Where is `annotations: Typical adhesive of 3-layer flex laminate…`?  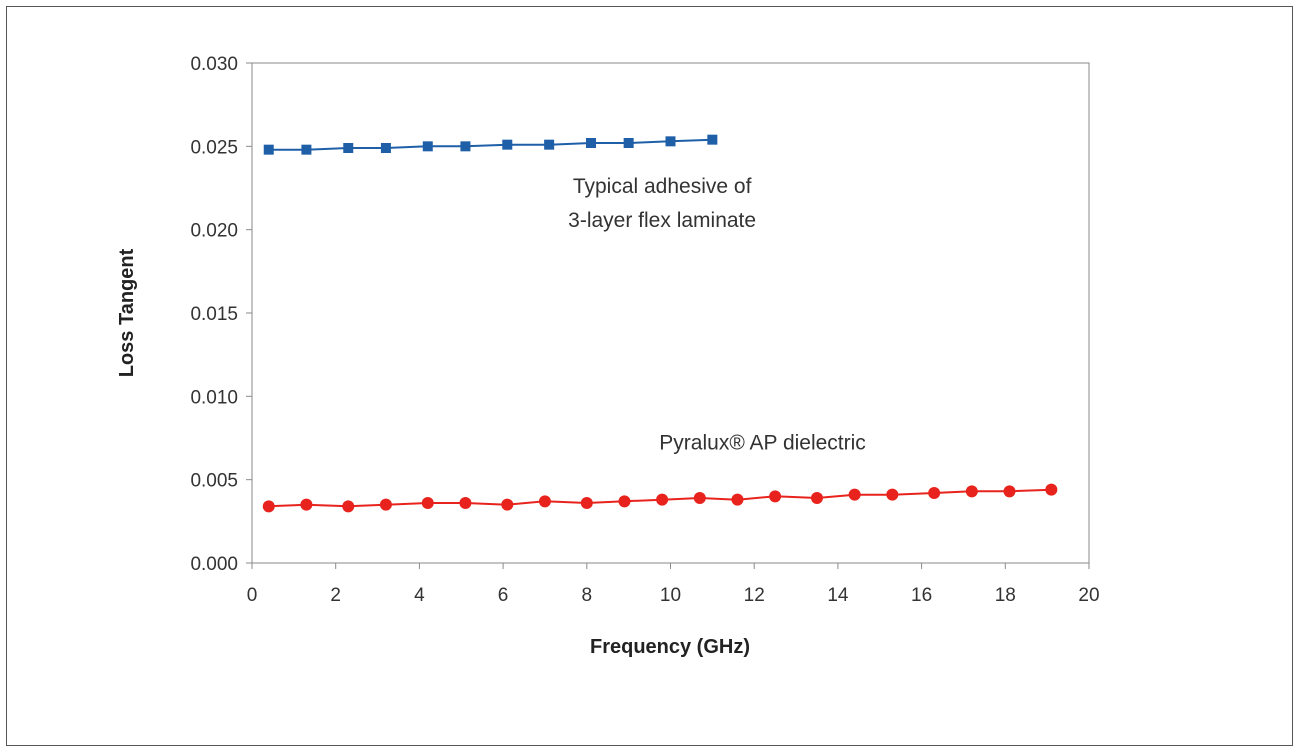
annotations: Typical adhesive of 3-layer flex laminate… is located at coordinates (717, 315).